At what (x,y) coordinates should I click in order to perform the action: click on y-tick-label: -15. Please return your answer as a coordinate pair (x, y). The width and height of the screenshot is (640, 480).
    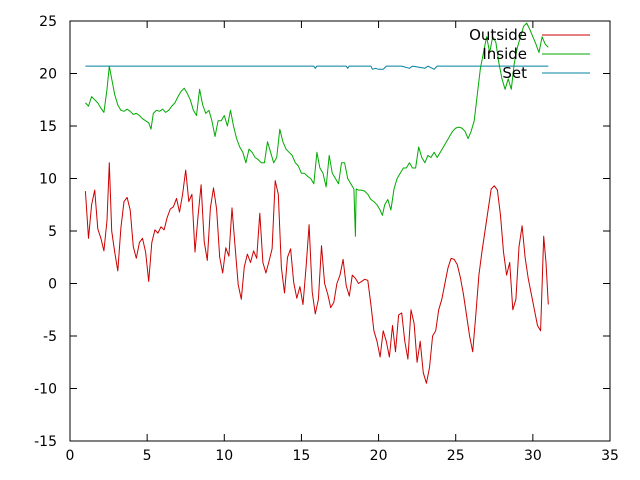
    Looking at the image, I should click on (45, 442).